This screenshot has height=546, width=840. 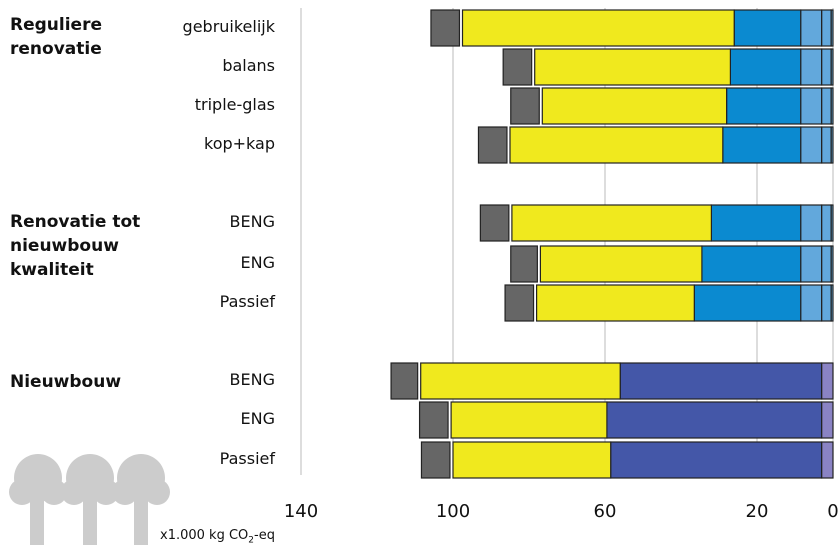 What do you see at coordinates (248, 65) in the screenshot?
I see `row-label: balans` at bounding box center [248, 65].